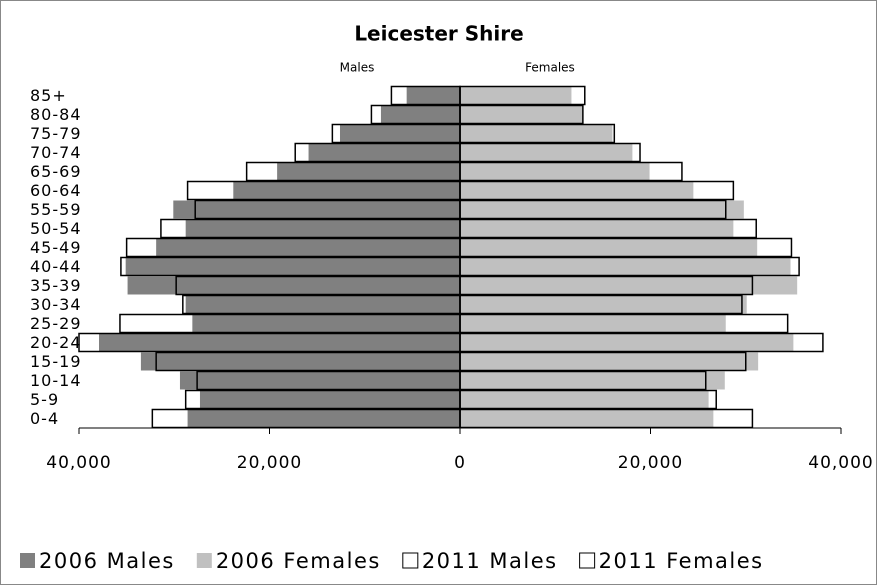 Image resolution: width=878 pixels, height=586 pixels. What do you see at coordinates (48, 95) in the screenshot?
I see `y-tick-label: 85+` at bounding box center [48, 95].